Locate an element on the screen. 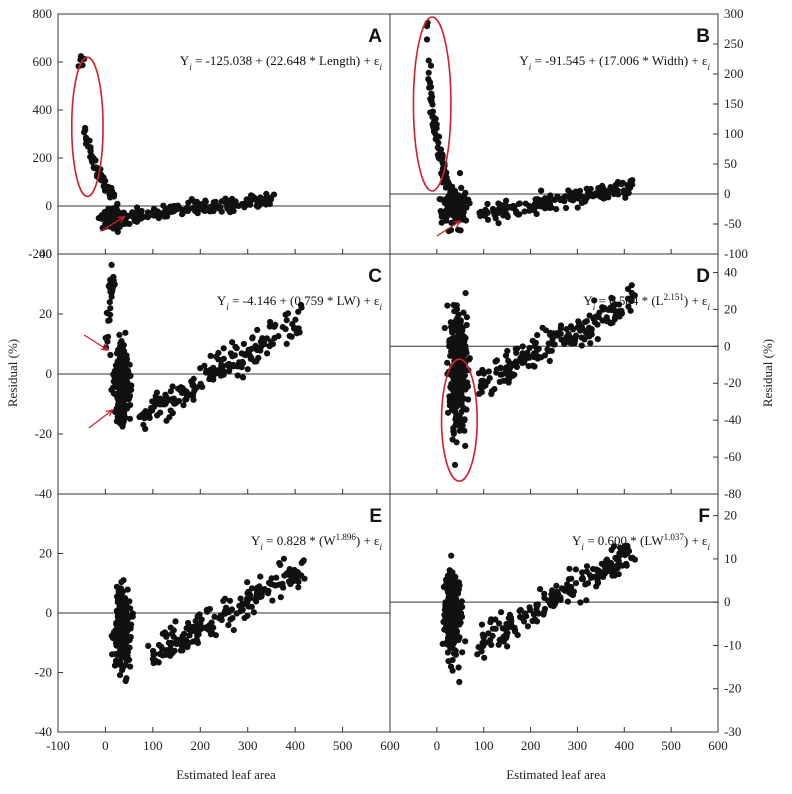  panel-frame is located at coordinates (554, 374).